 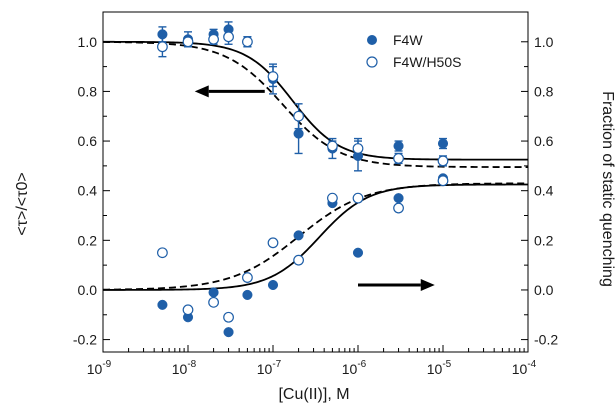 I want to click on y-right-tick-label: -0.2, so click(x=546, y=340).